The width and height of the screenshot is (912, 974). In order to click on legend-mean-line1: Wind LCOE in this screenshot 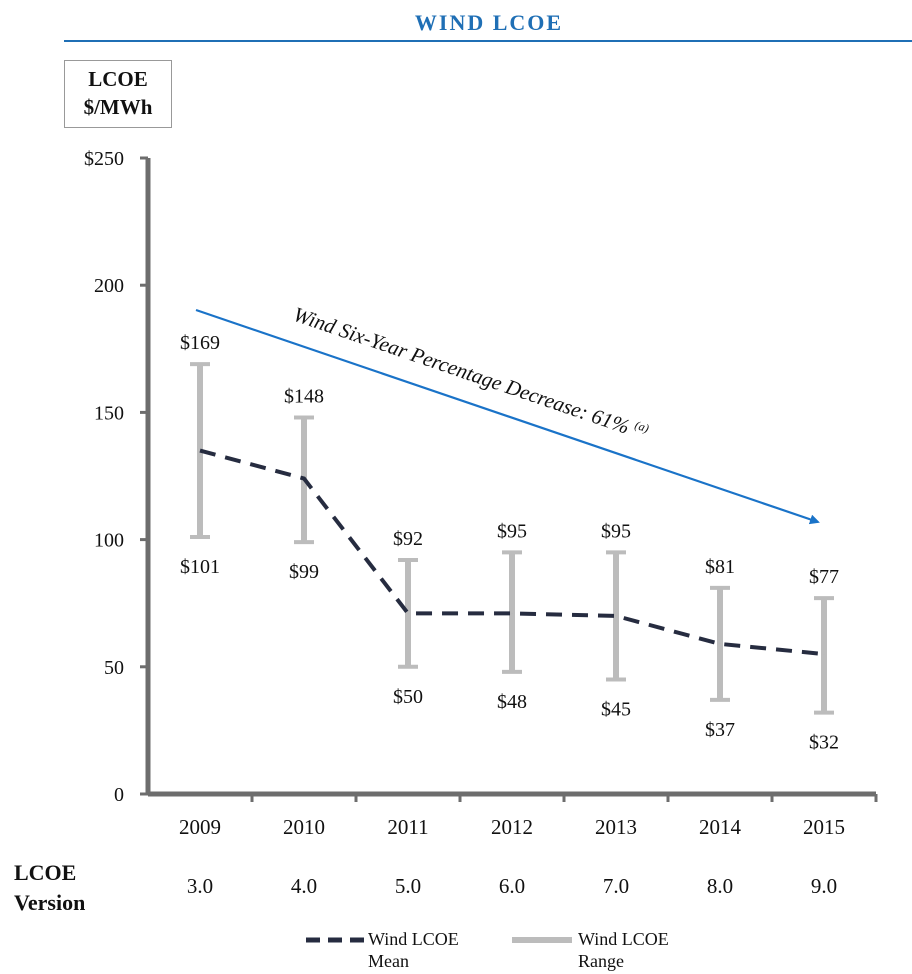, I will do `click(413, 939)`.